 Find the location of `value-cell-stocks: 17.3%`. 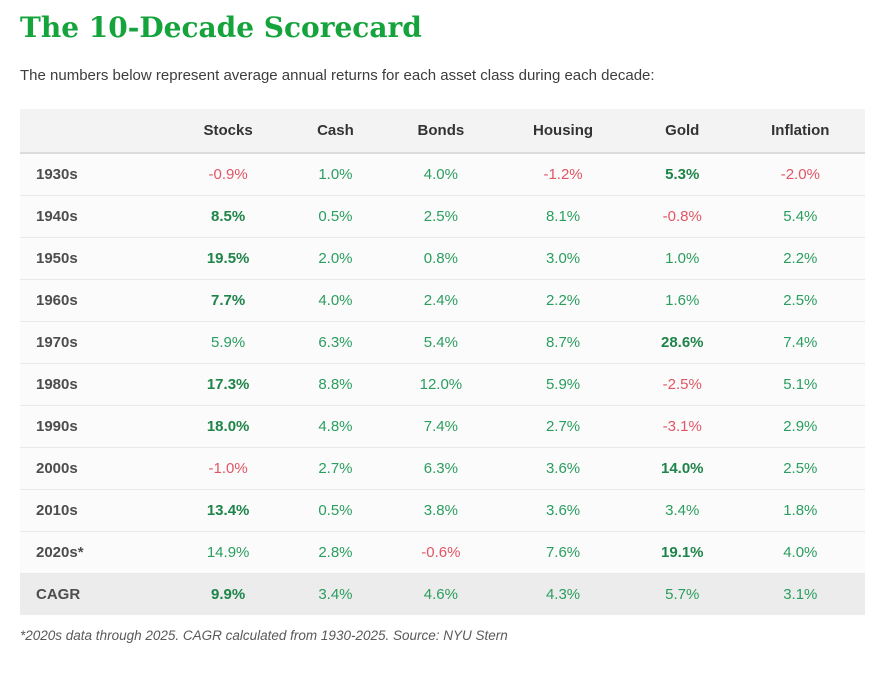

value-cell-stocks: 17.3% is located at coordinates (228, 383).